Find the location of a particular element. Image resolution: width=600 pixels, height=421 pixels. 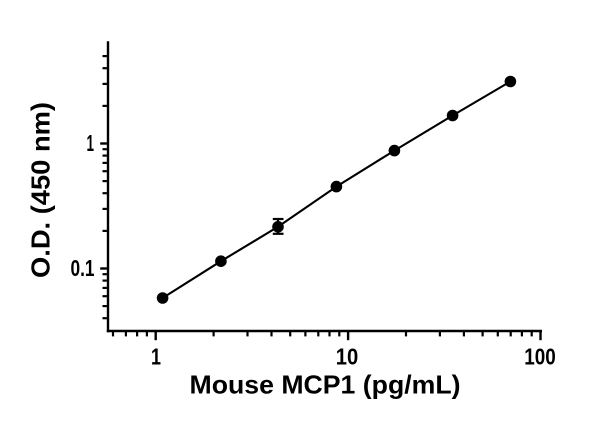

svg-text: 10 is located at coordinates (347, 357).